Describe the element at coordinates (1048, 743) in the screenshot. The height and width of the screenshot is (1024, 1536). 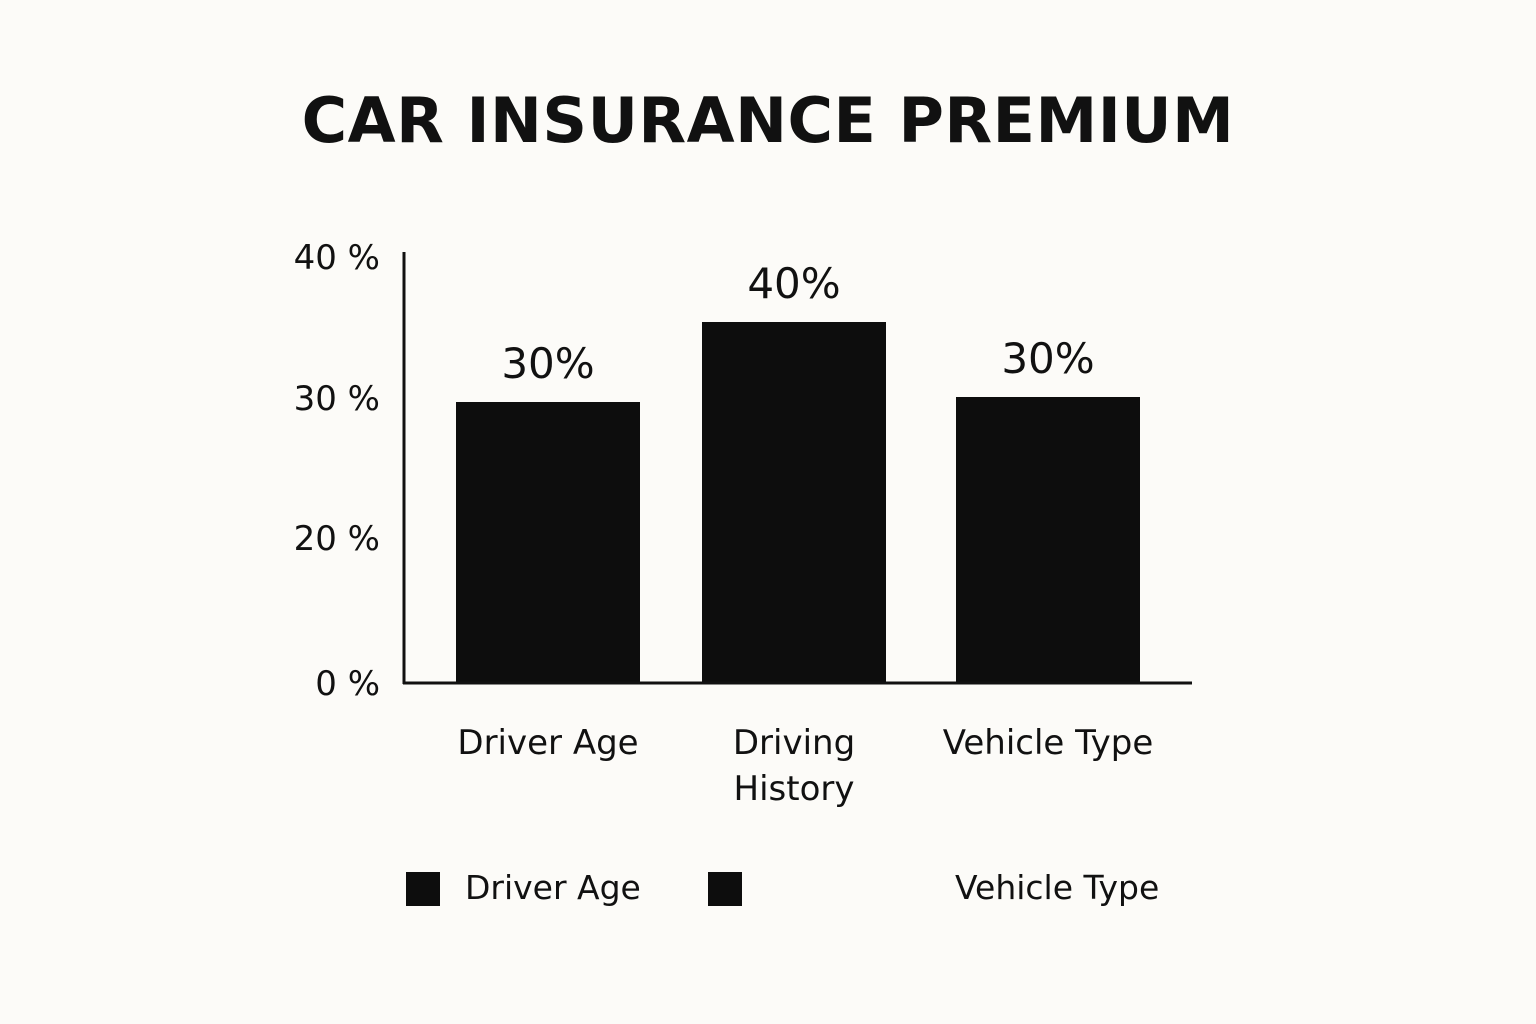
I see `x-tick-label-vehicle-type: Vehicle Type` at that location.